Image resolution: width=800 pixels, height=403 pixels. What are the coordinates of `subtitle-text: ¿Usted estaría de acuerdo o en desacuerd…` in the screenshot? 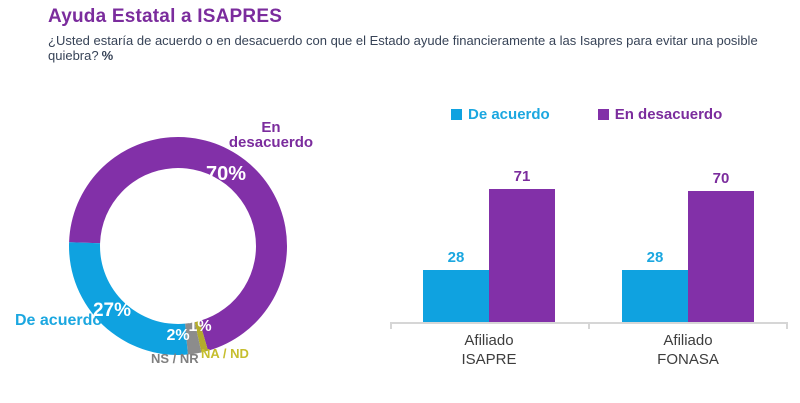 It's located at (403, 48).